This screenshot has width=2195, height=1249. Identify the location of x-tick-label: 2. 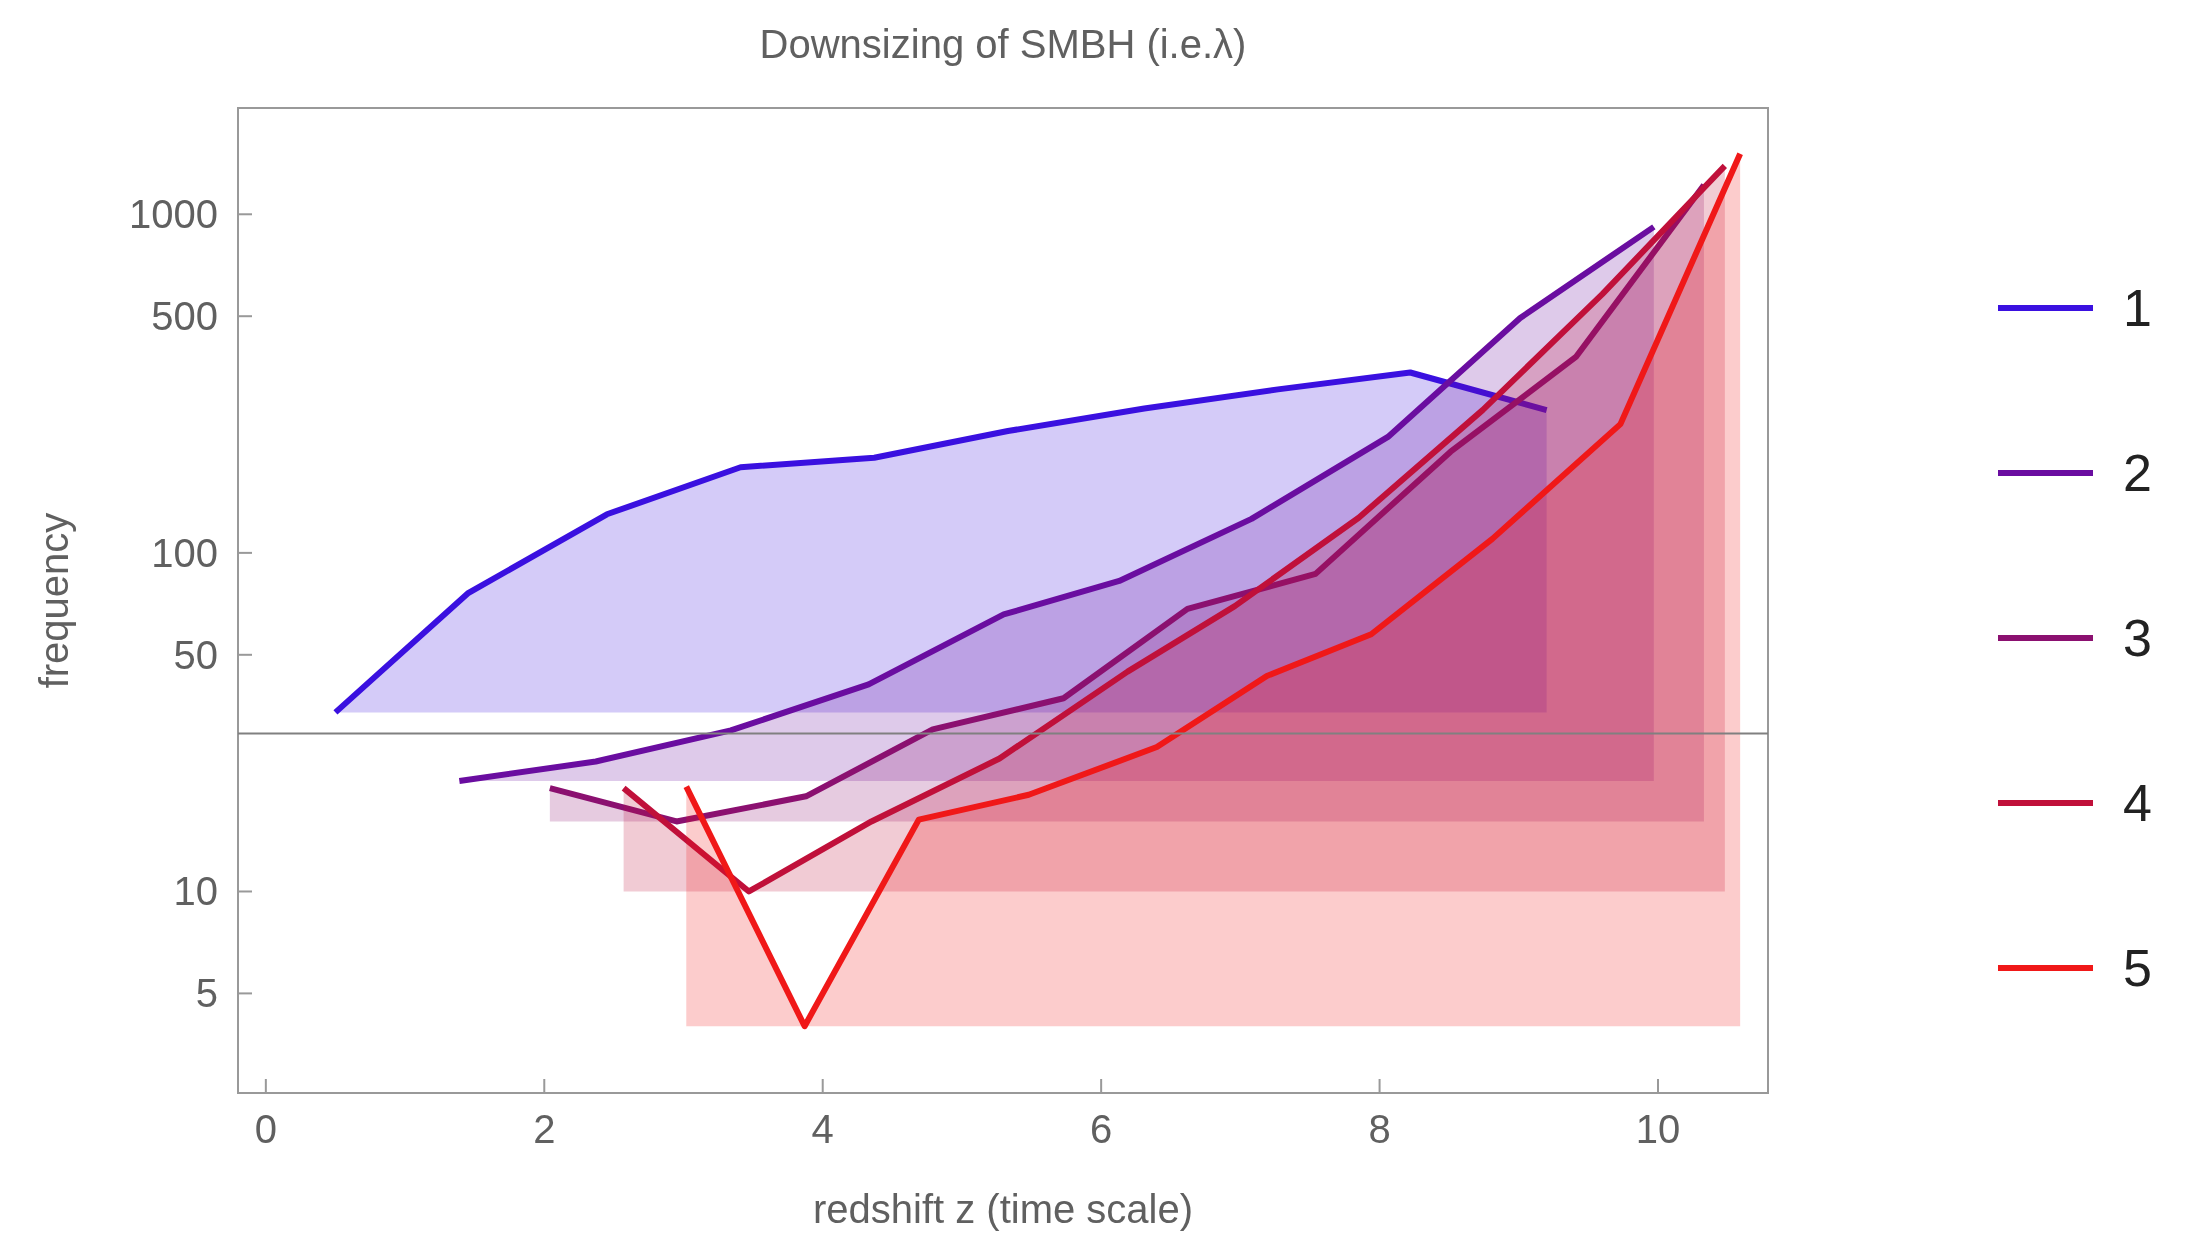
(544, 1129).